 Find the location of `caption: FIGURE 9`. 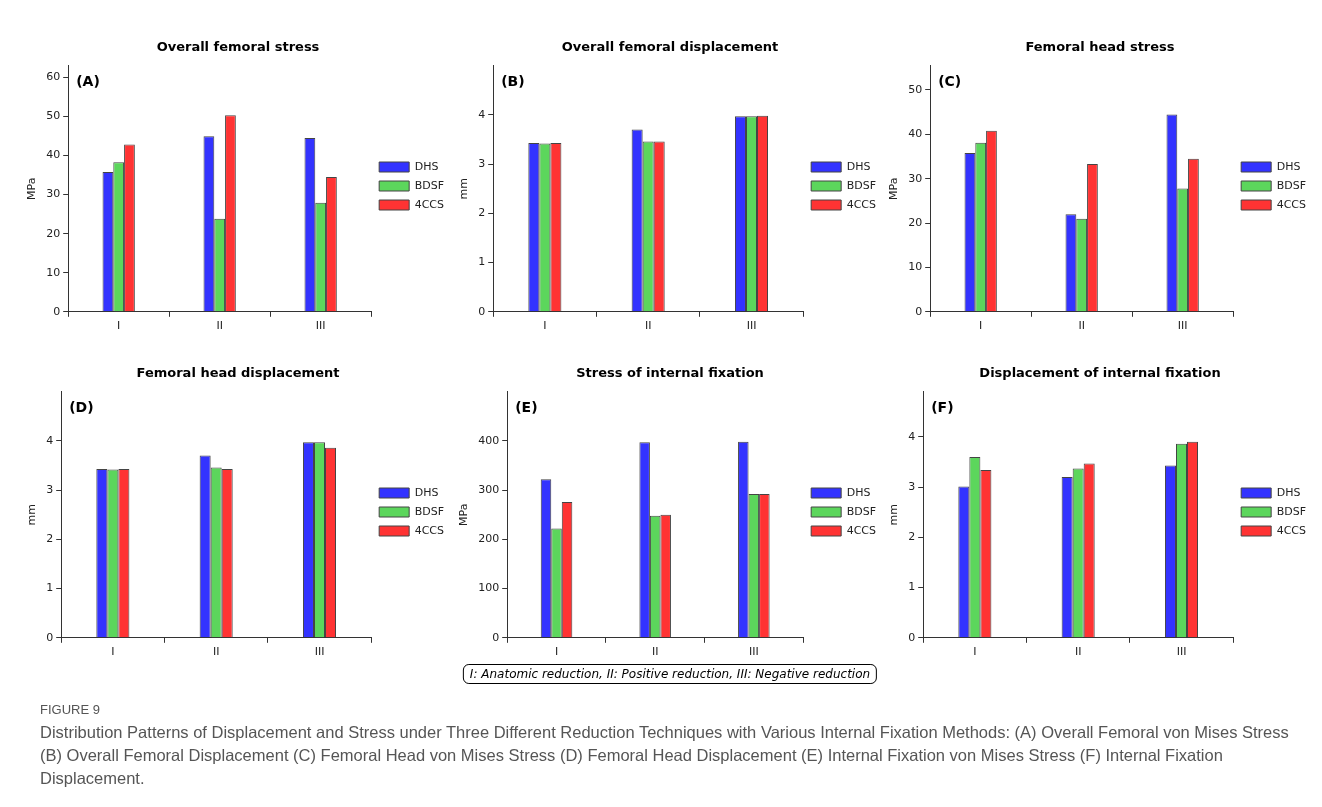

caption: FIGURE 9 is located at coordinates (70, 709).